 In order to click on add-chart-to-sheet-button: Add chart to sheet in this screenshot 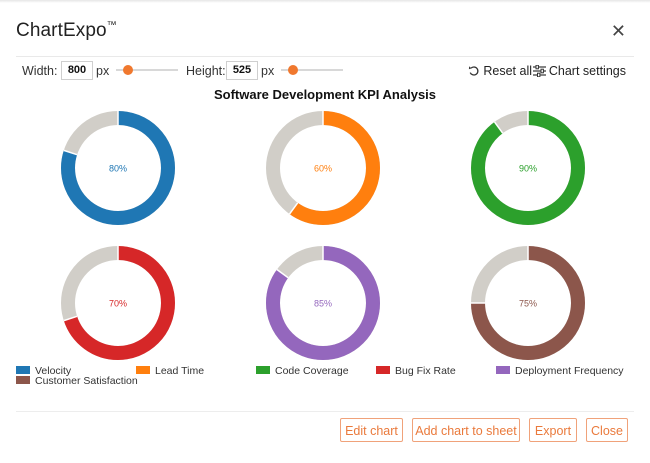, I will do `click(466, 430)`.